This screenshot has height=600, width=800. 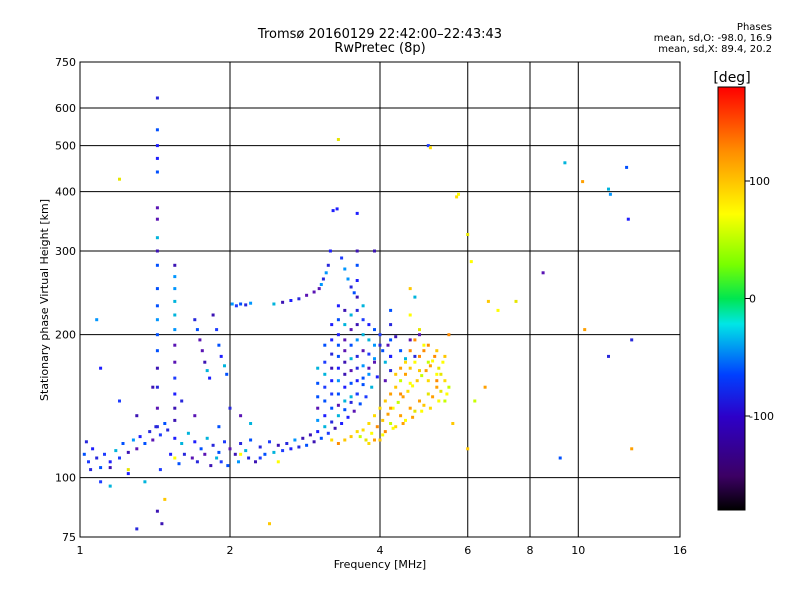 I want to click on y-tick-label: 300, so click(x=65, y=251).